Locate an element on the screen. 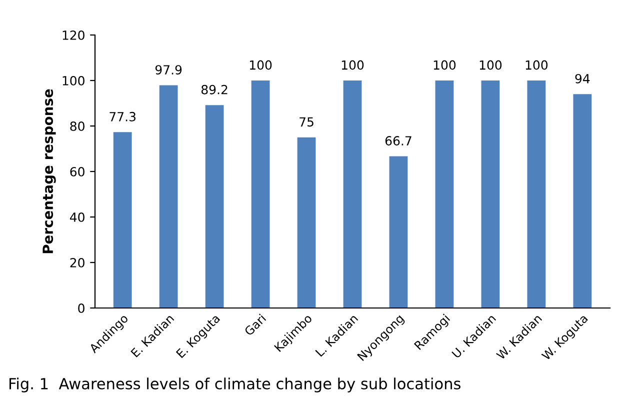  data-label: 89.2 is located at coordinates (214, 89).